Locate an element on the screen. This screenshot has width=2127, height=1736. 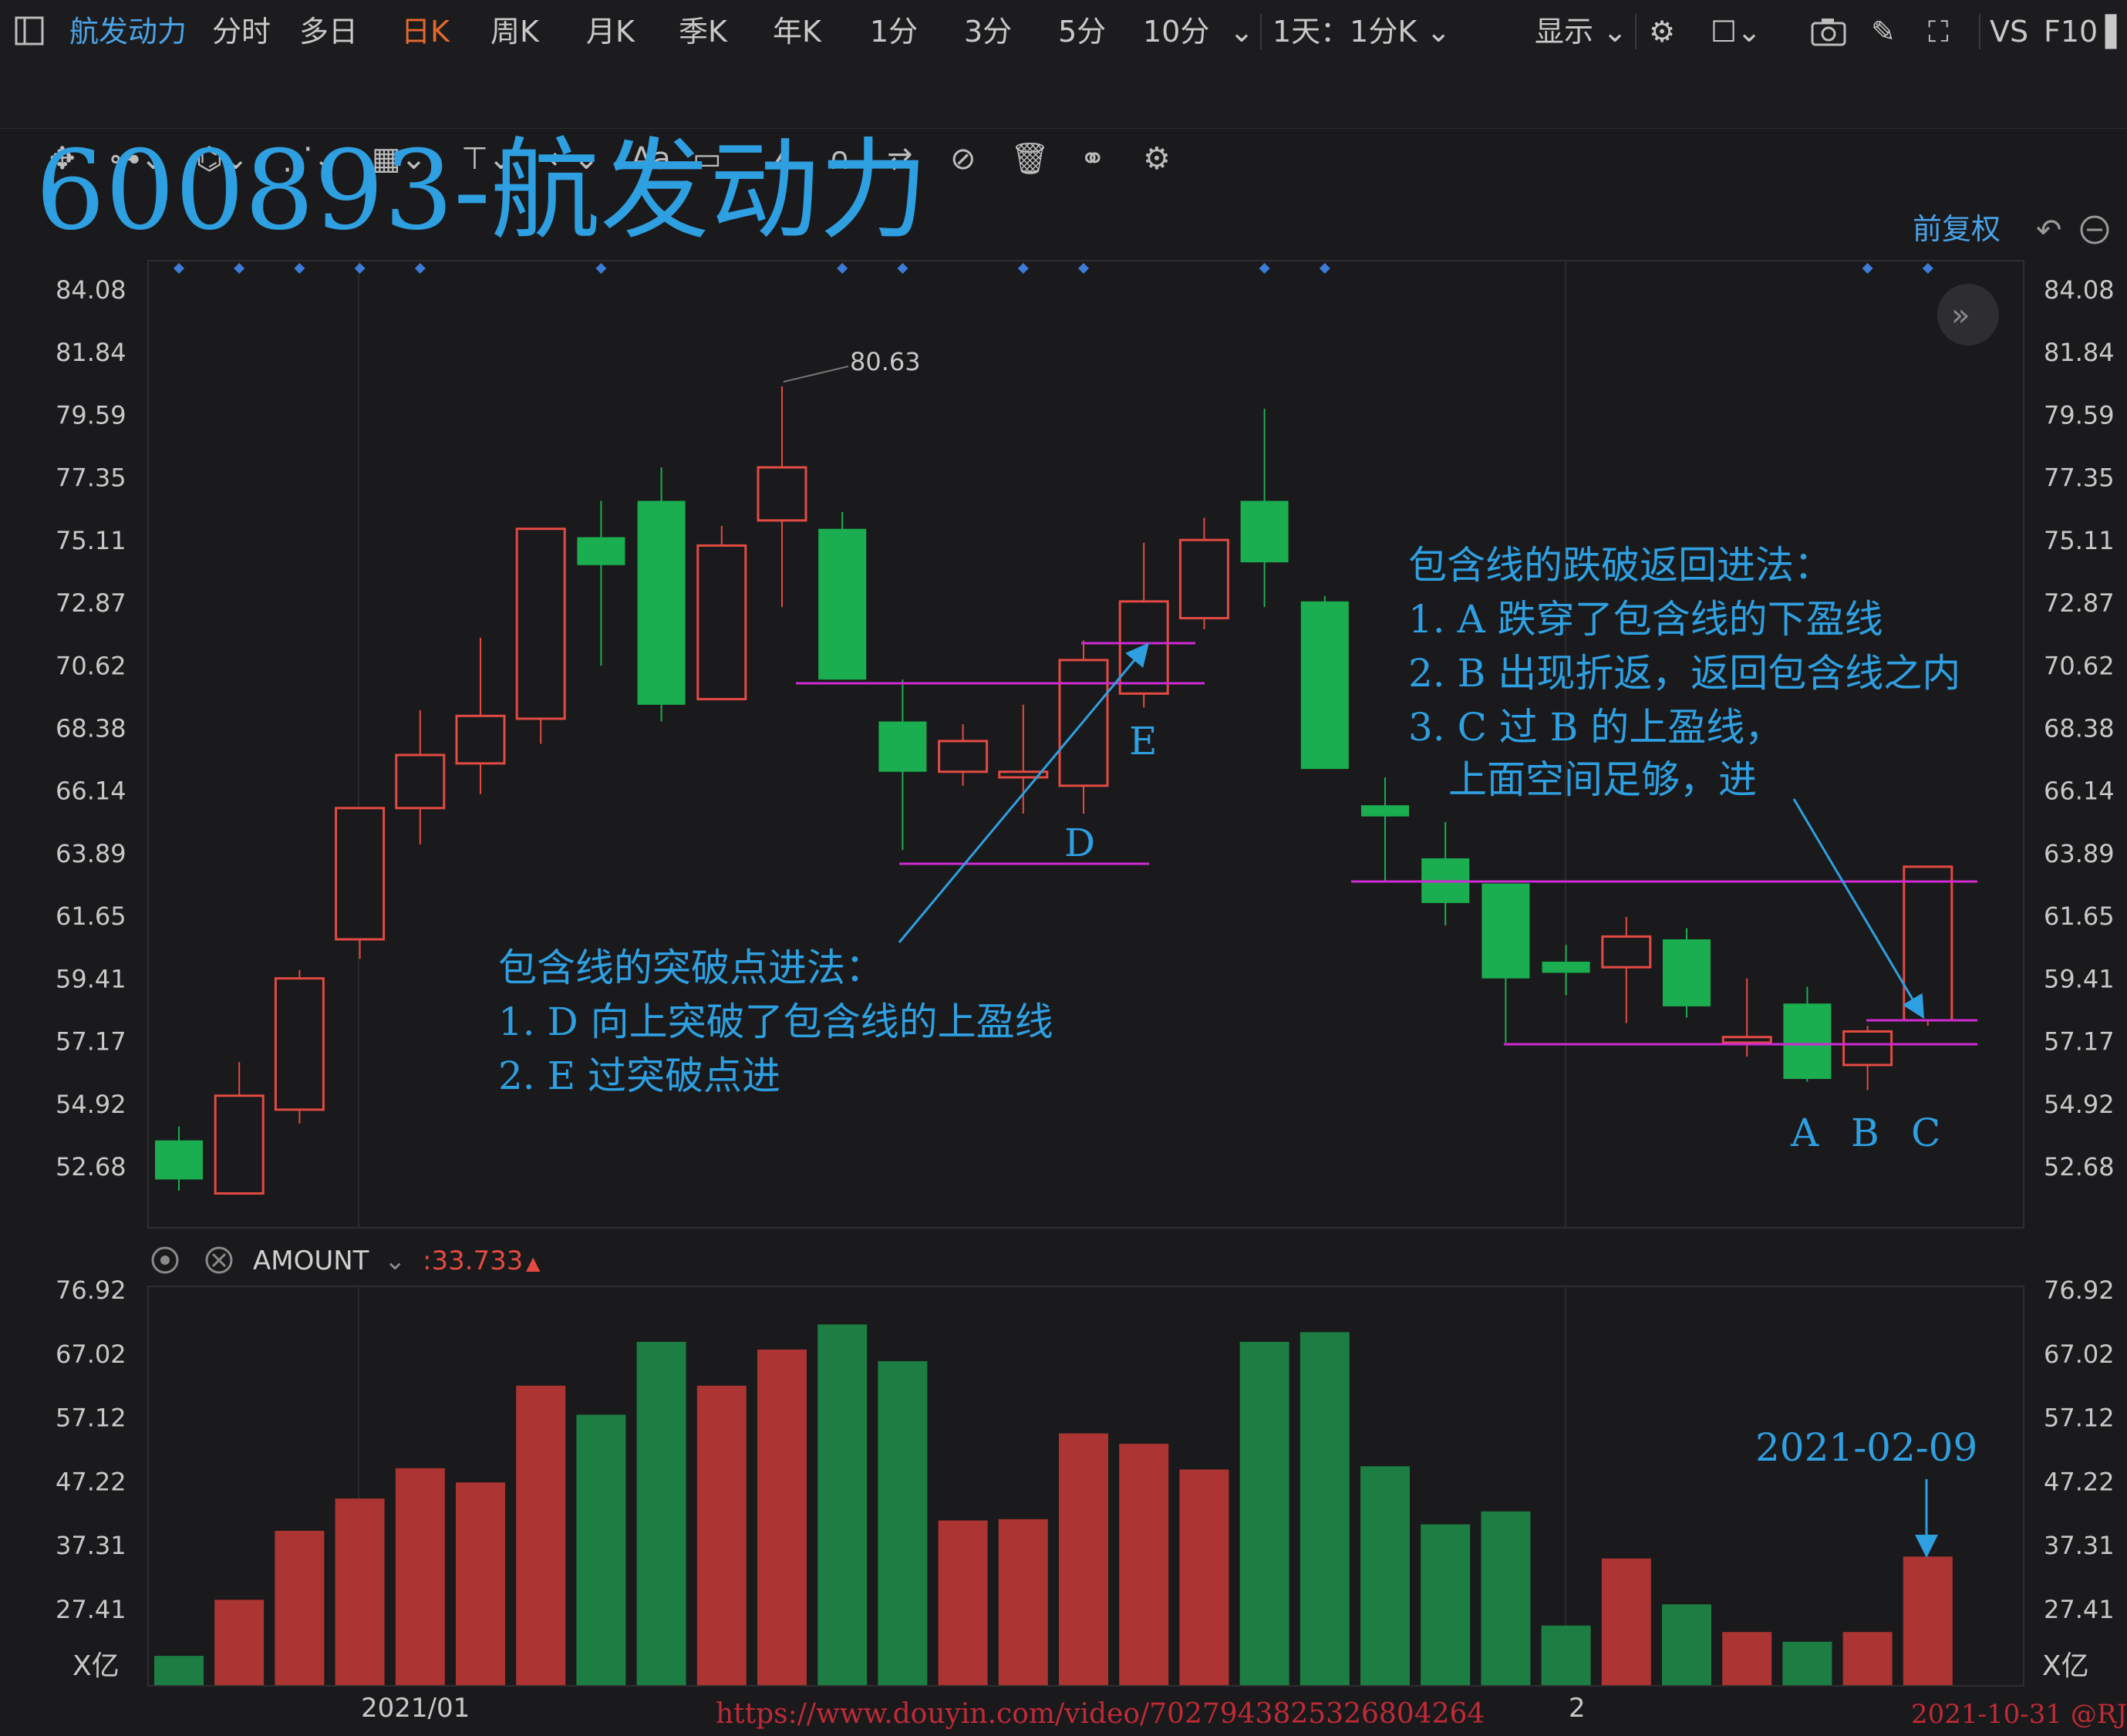
period-tab-intraday: 分时 is located at coordinates (241, 32).